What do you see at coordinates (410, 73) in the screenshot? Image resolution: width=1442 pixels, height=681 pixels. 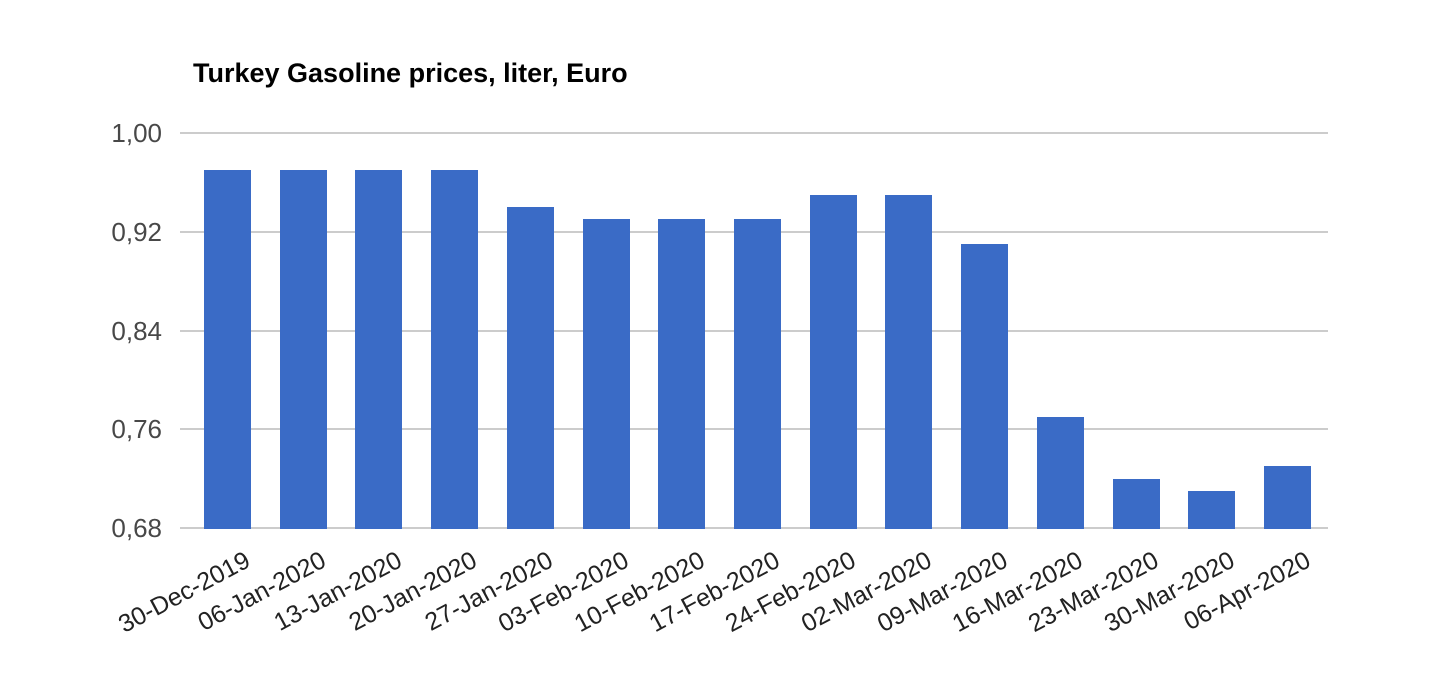 I see `chart-title: Turkey Gasoline prices, liter, Euro` at bounding box center [410, 73].